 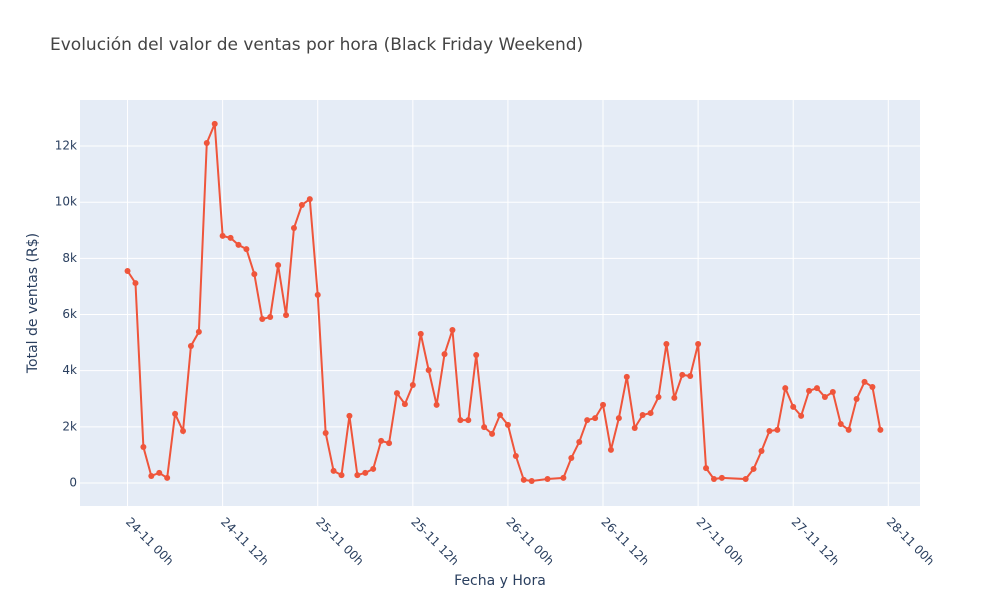 I want to click on y-tick-label: 10k, so click(x=66, y=202).